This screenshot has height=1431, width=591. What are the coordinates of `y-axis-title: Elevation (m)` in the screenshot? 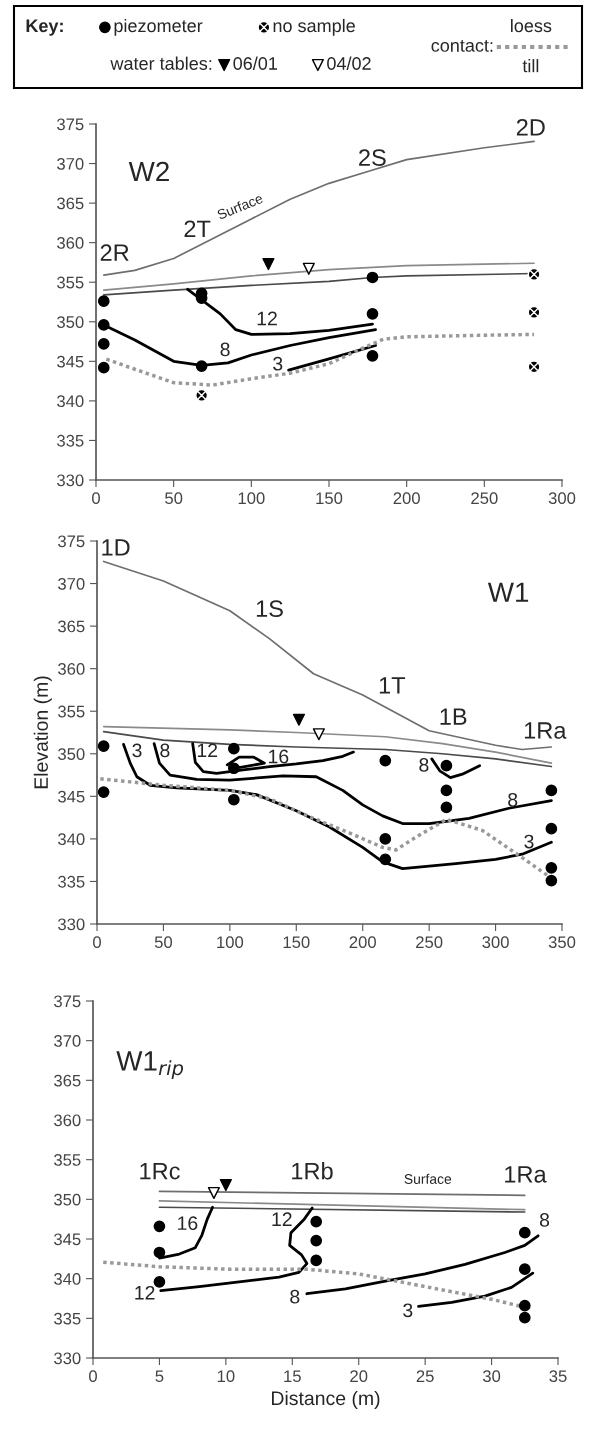 It's located at (42, 732).